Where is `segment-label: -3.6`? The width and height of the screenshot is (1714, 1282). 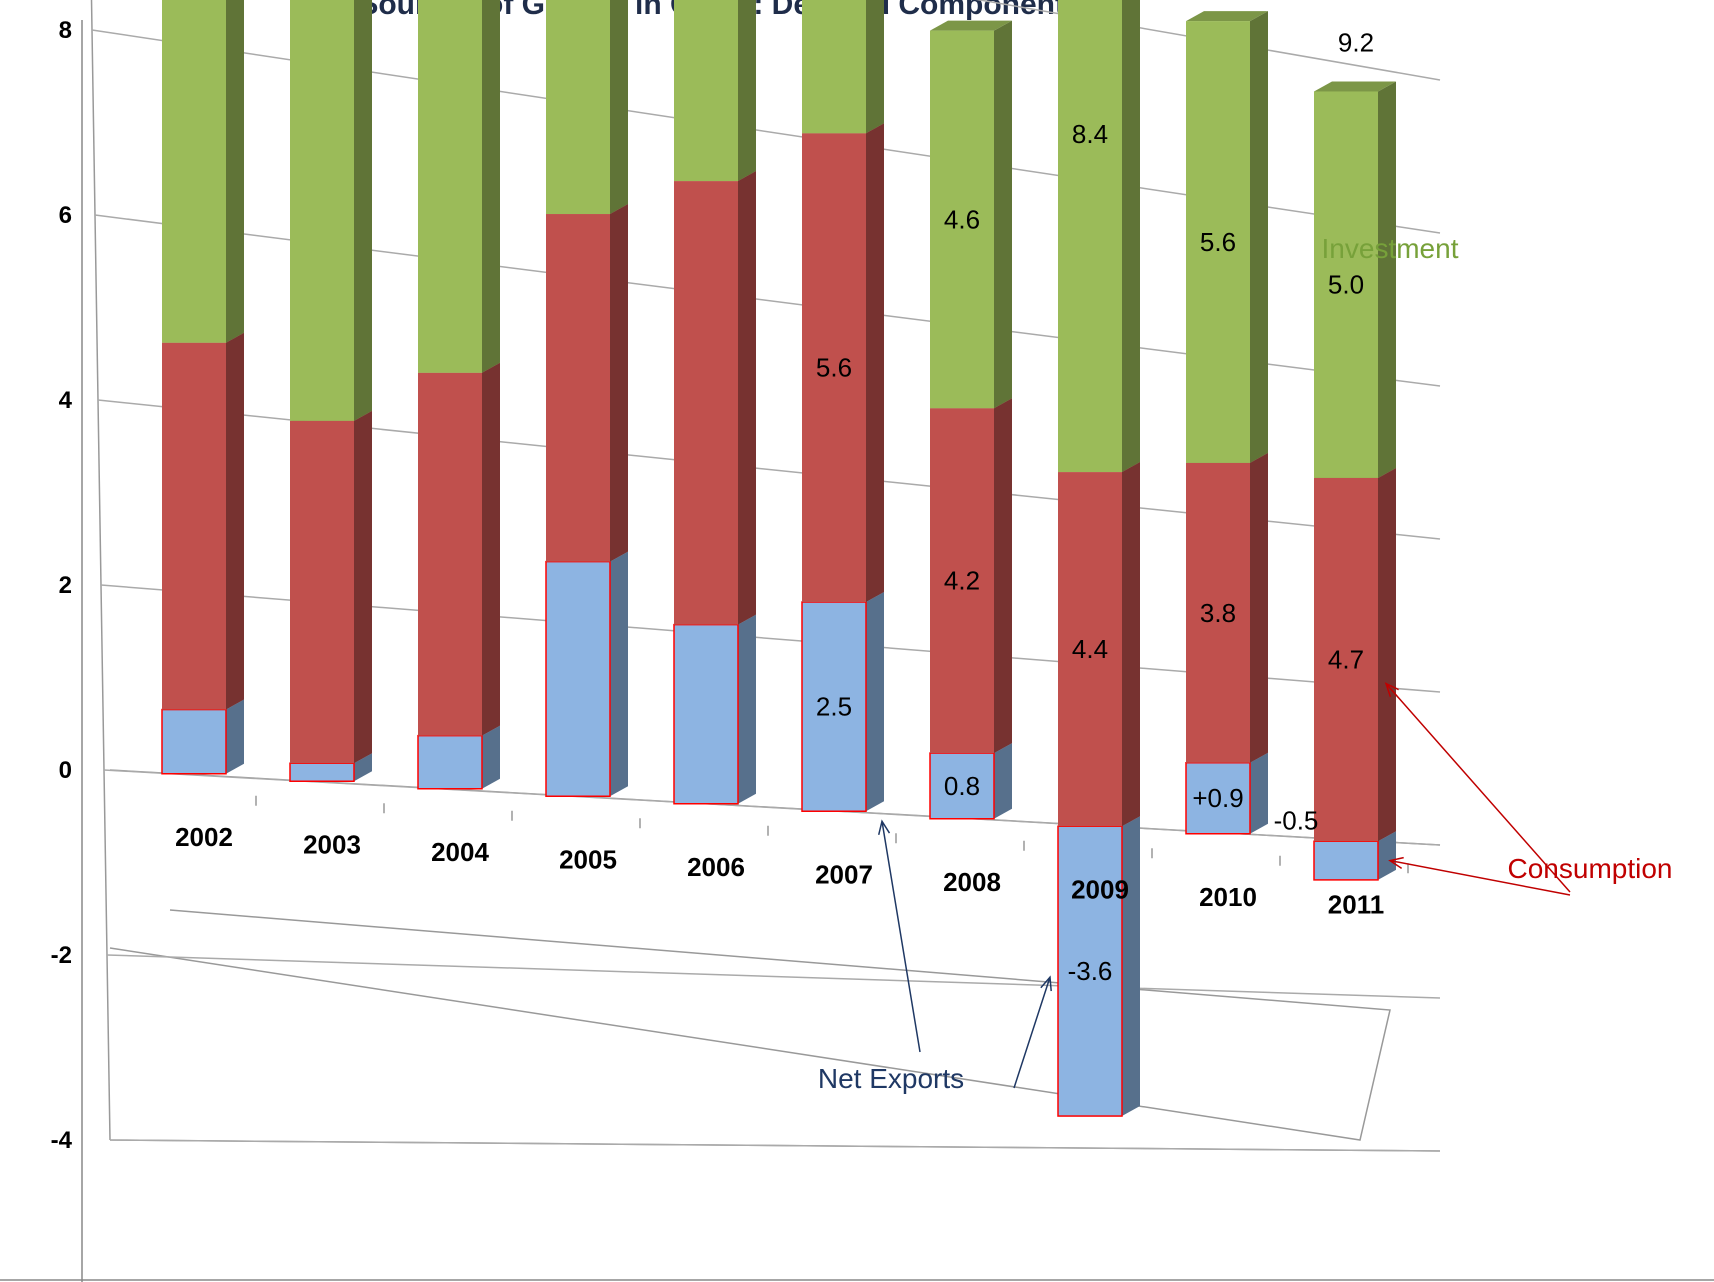
segment-label: -3.6 is located at coordinates (1090, 971).